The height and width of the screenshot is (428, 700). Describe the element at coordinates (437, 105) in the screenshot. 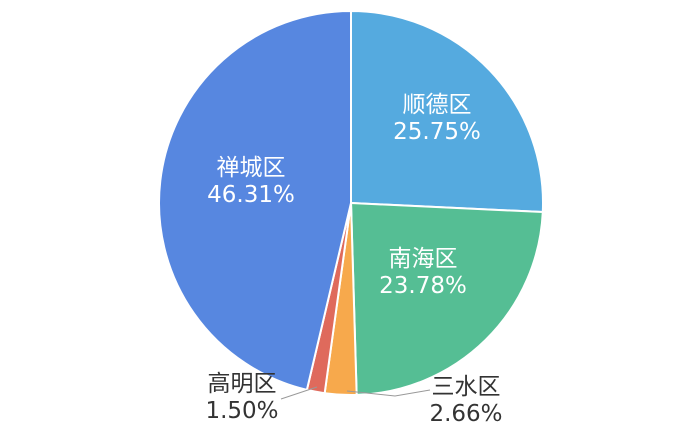

I see `slice-name-label-shunde: 顺德区` at that location.